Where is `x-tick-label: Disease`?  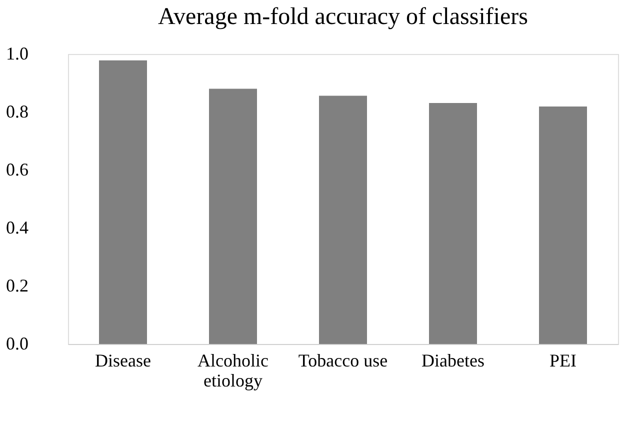
x-tick-label: Disease is located at coordinates (123, 360).